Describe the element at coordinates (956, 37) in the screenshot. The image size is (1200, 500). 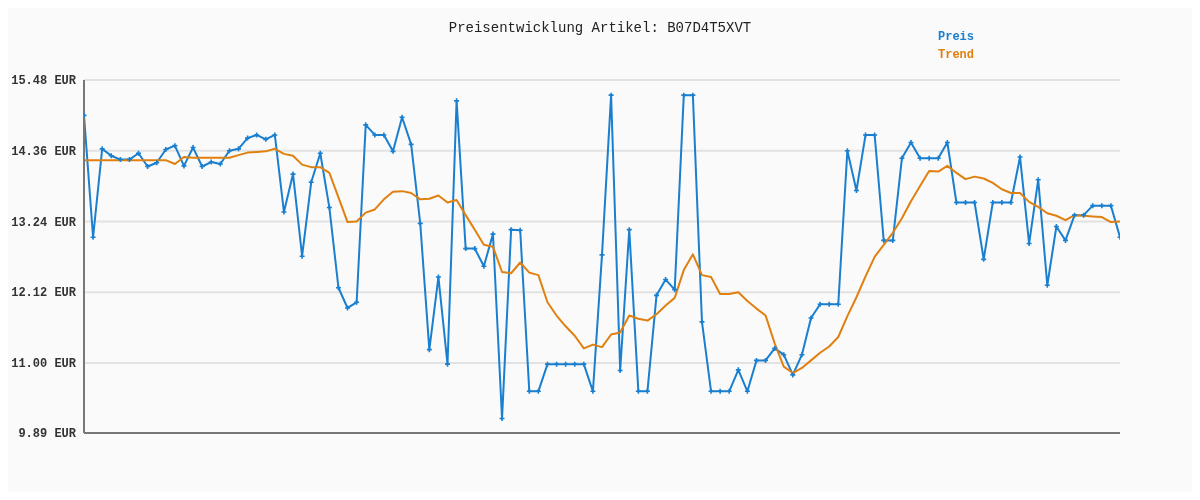
I see `text: Preis` at that location.